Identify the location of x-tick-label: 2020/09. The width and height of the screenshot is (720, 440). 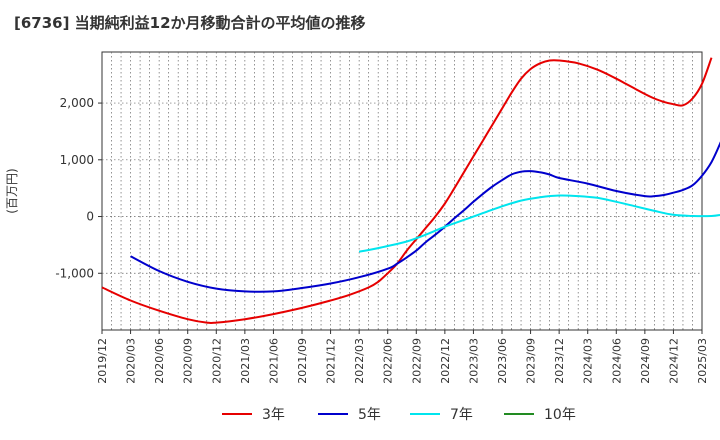
(188, 361).